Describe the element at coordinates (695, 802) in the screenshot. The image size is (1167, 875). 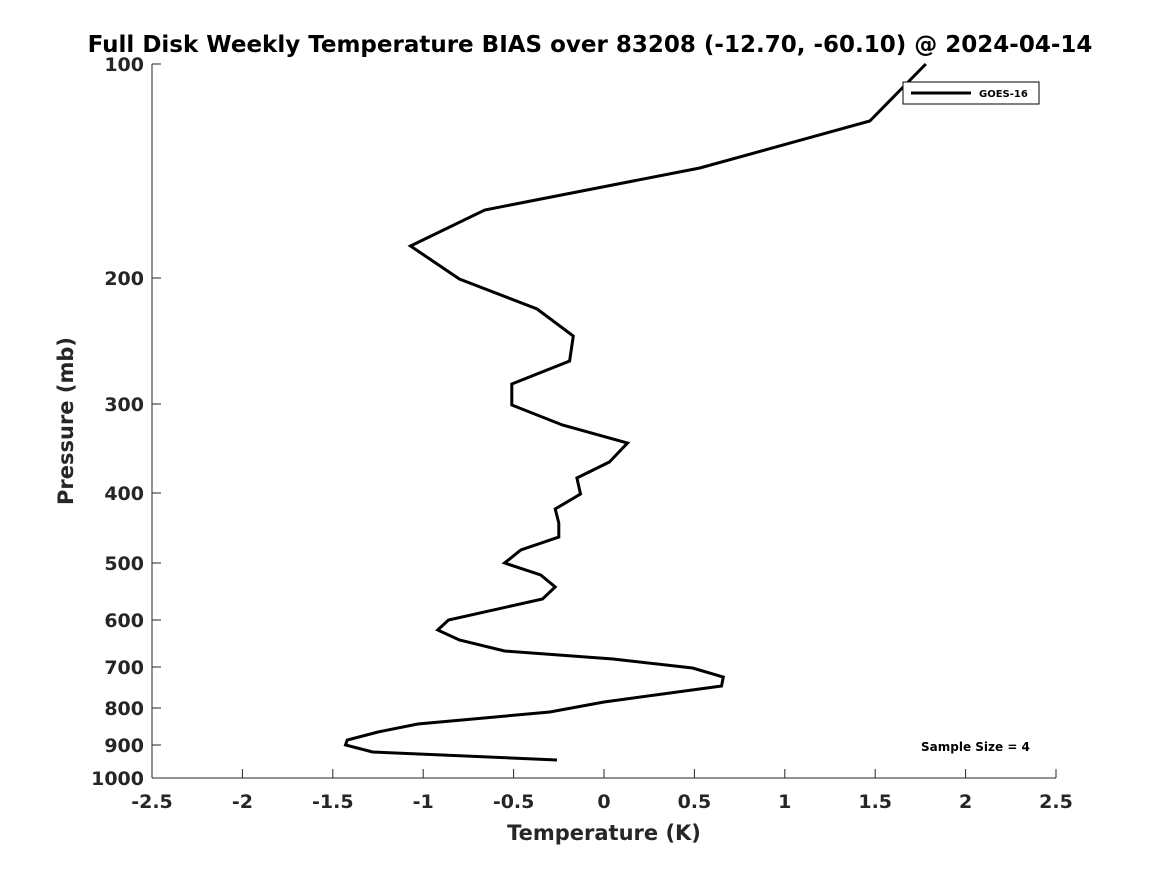
I see `x-tick-label: 0.5` at that location.